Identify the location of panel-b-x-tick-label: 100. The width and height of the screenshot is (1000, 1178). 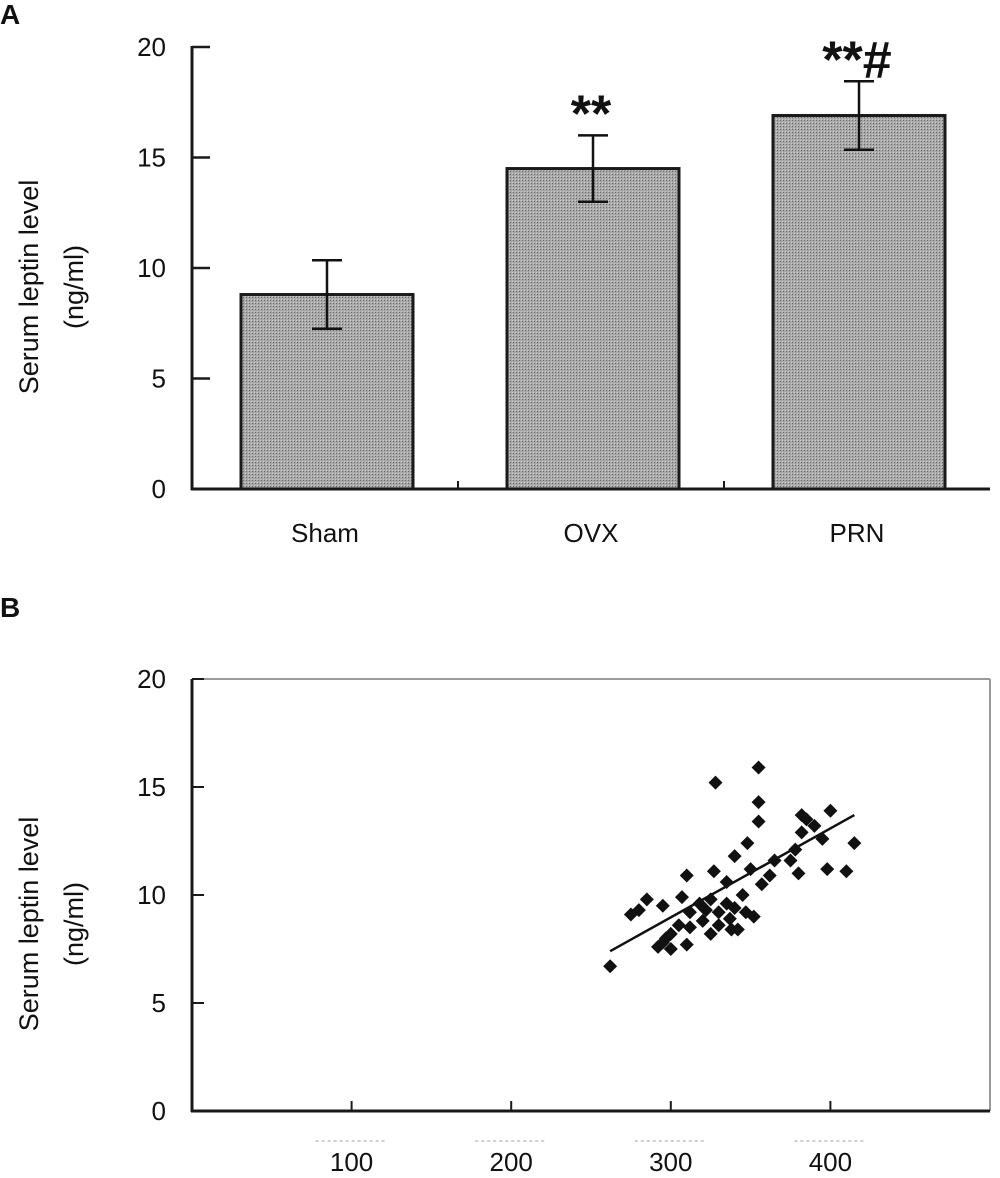
(351, 1162).